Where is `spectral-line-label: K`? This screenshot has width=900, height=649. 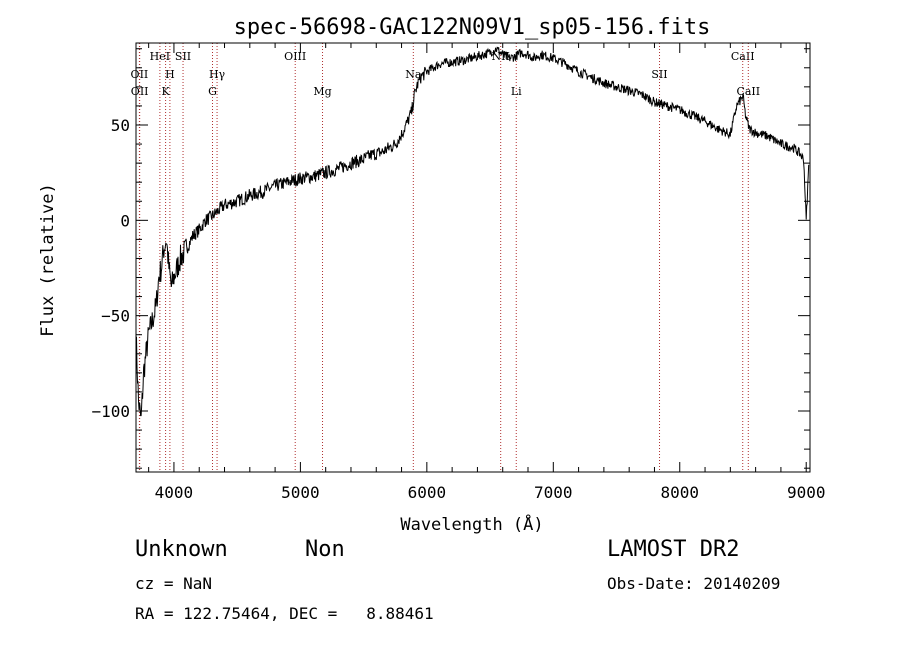 spectral-line-label: K is located at coordinates (165, 91).